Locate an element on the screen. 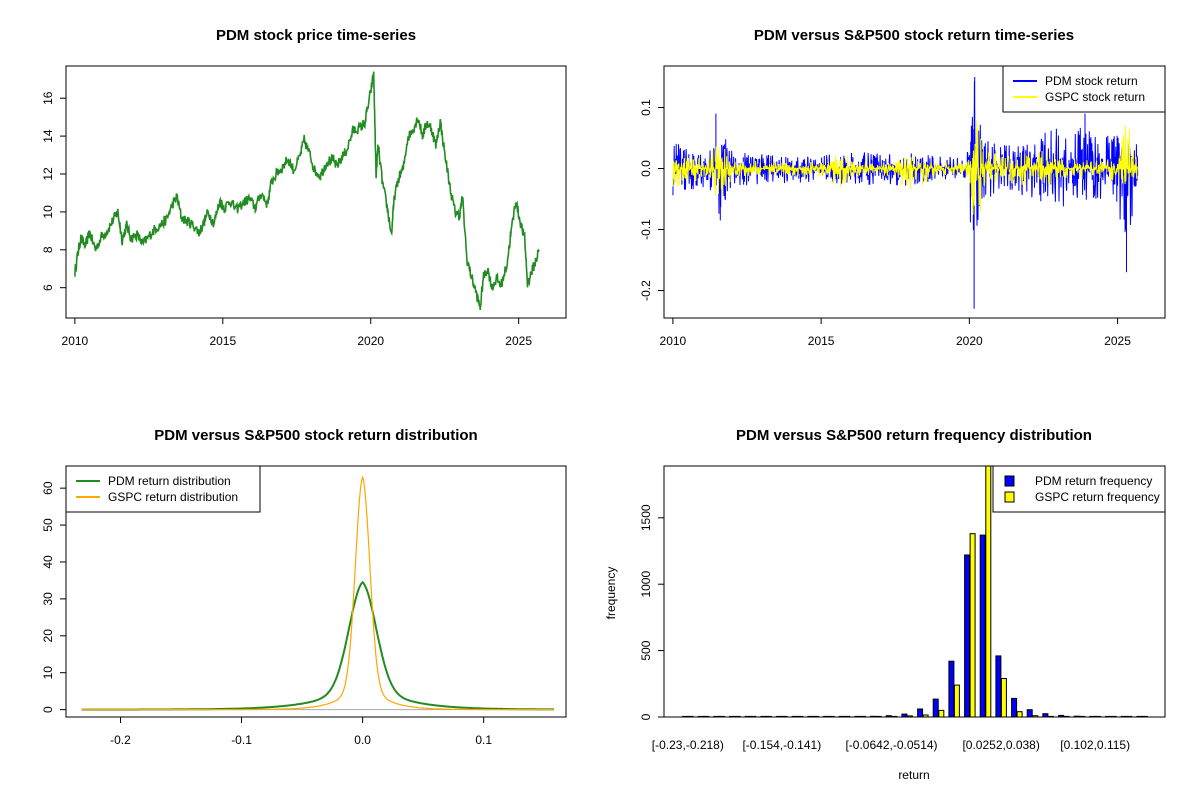 Image resolution: width=1200 pixels, height=800 pixels. price-series-line is located at coordinates (307, 190).